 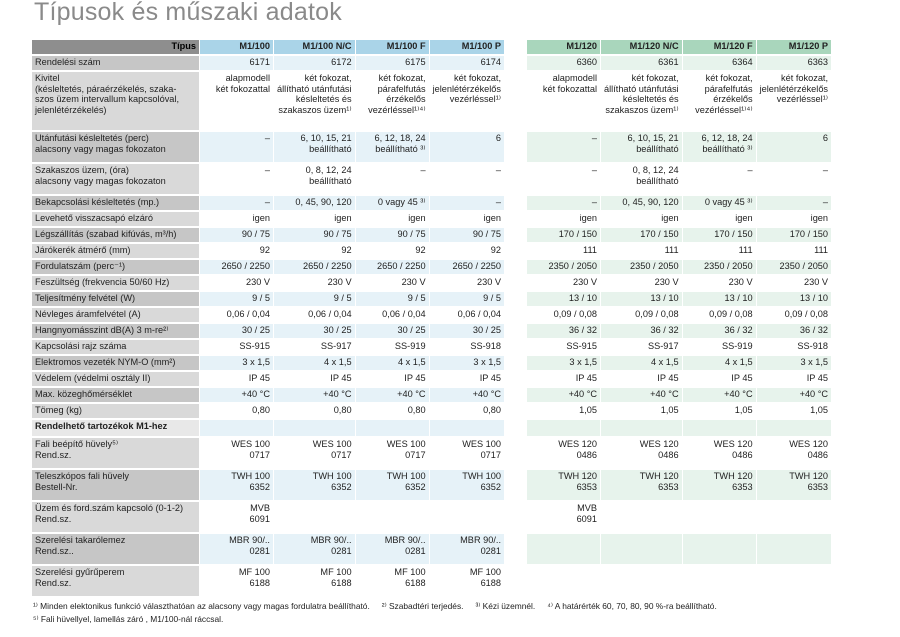 What do you see at coordinates (416, 410) in the screenshot?
I see `value-cell-line: 0,80` at bounding box center [416, 410].